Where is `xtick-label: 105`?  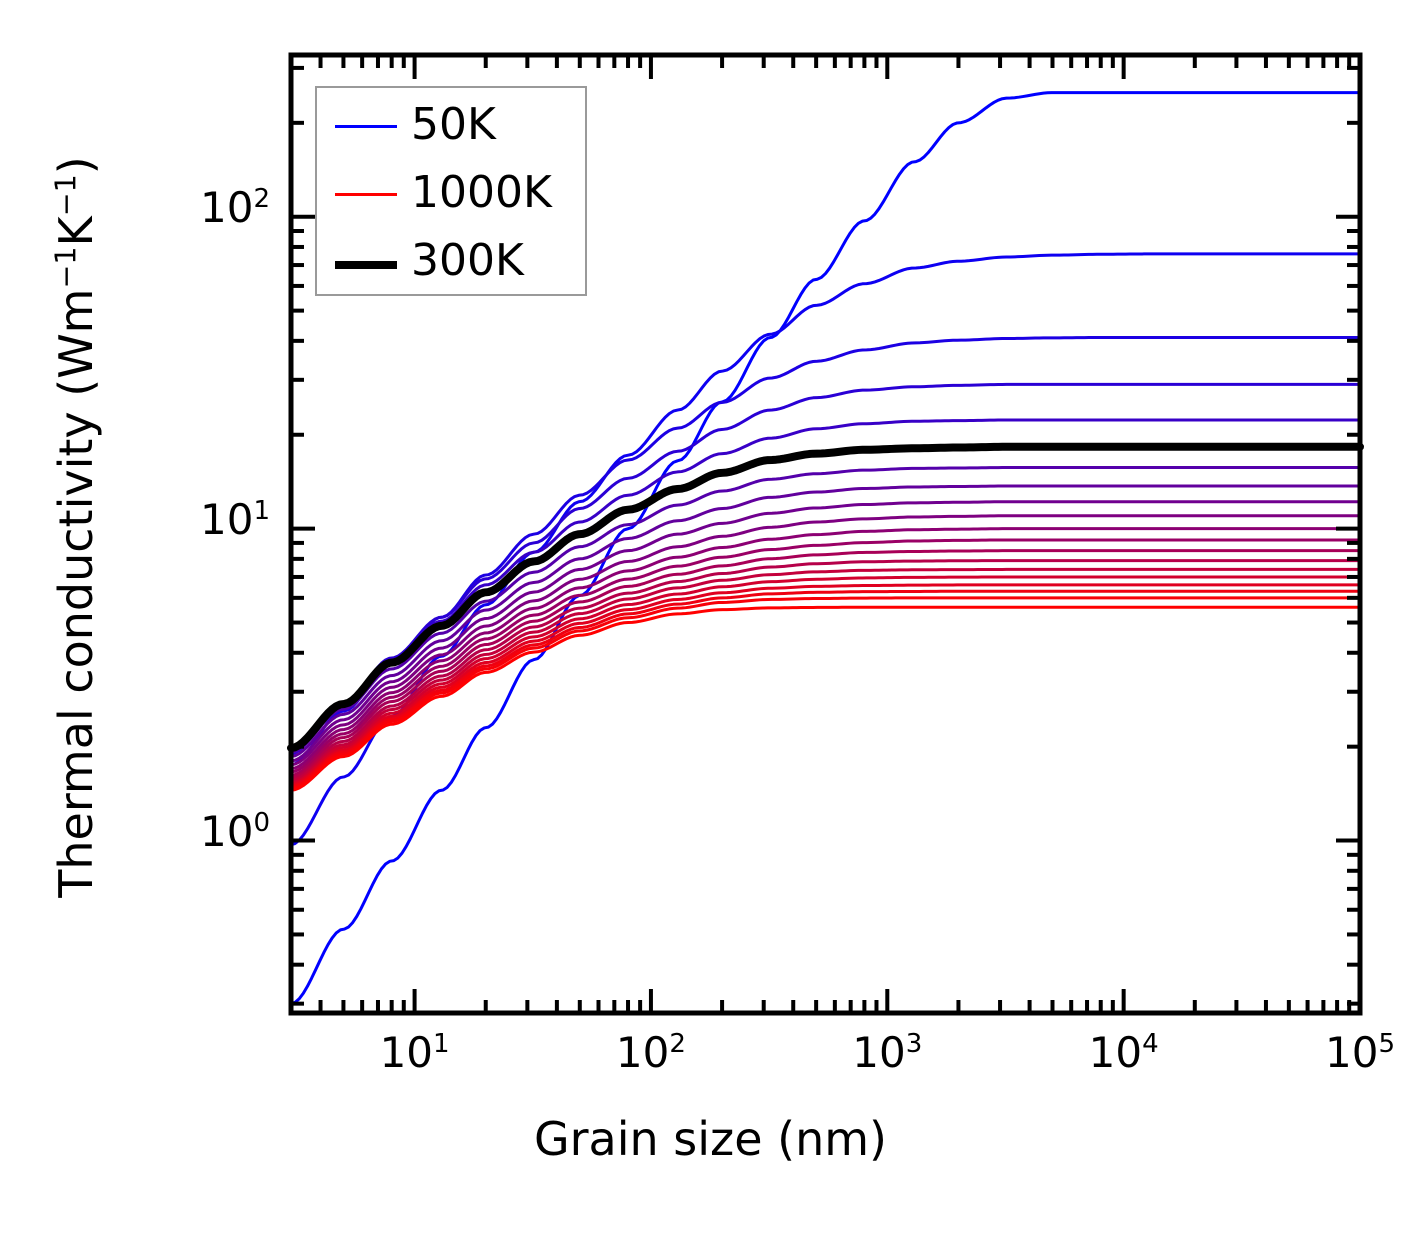
xtick-label: 105 is located at coordinates (1359, 1052).